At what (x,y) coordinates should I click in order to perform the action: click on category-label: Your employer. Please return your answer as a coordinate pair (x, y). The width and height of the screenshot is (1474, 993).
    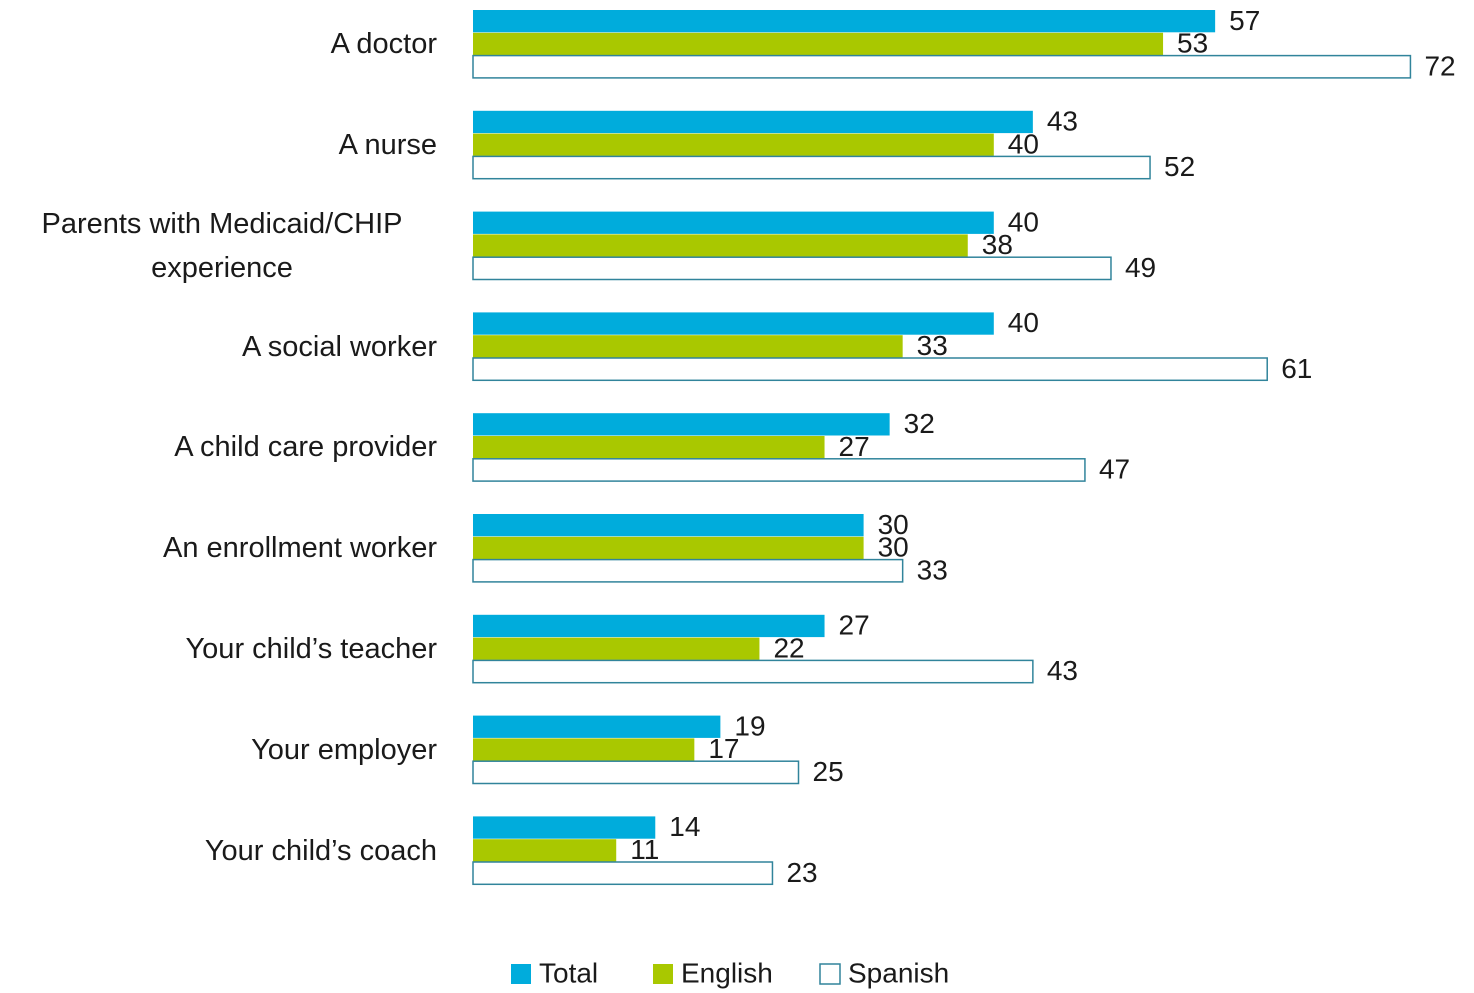
    Looking at the image, I should click on (218, 750).